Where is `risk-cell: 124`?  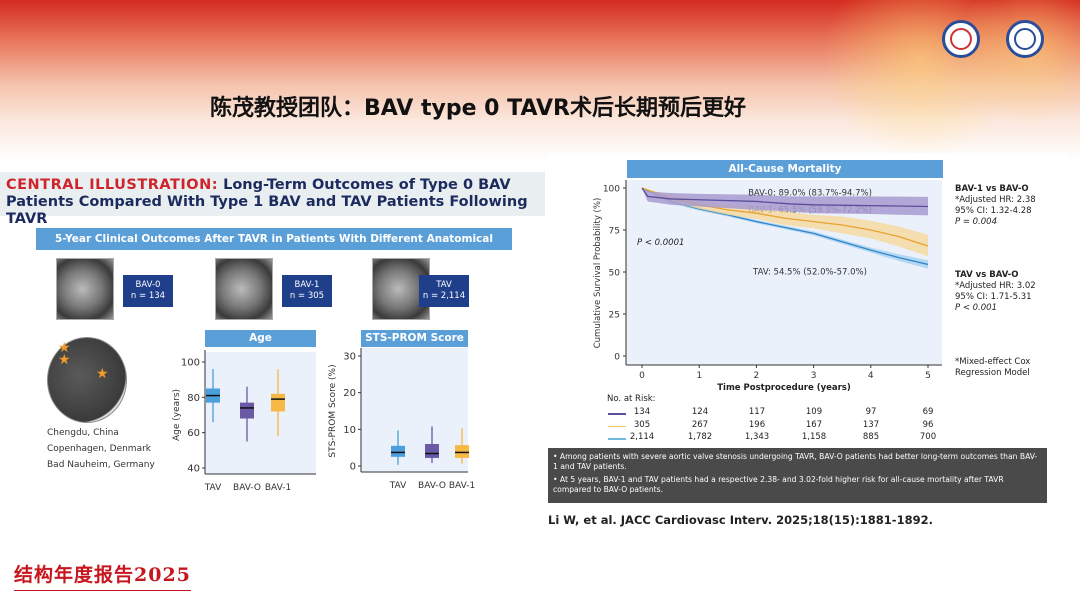
risk-cell: 124 is located at coordinates (700, 412).